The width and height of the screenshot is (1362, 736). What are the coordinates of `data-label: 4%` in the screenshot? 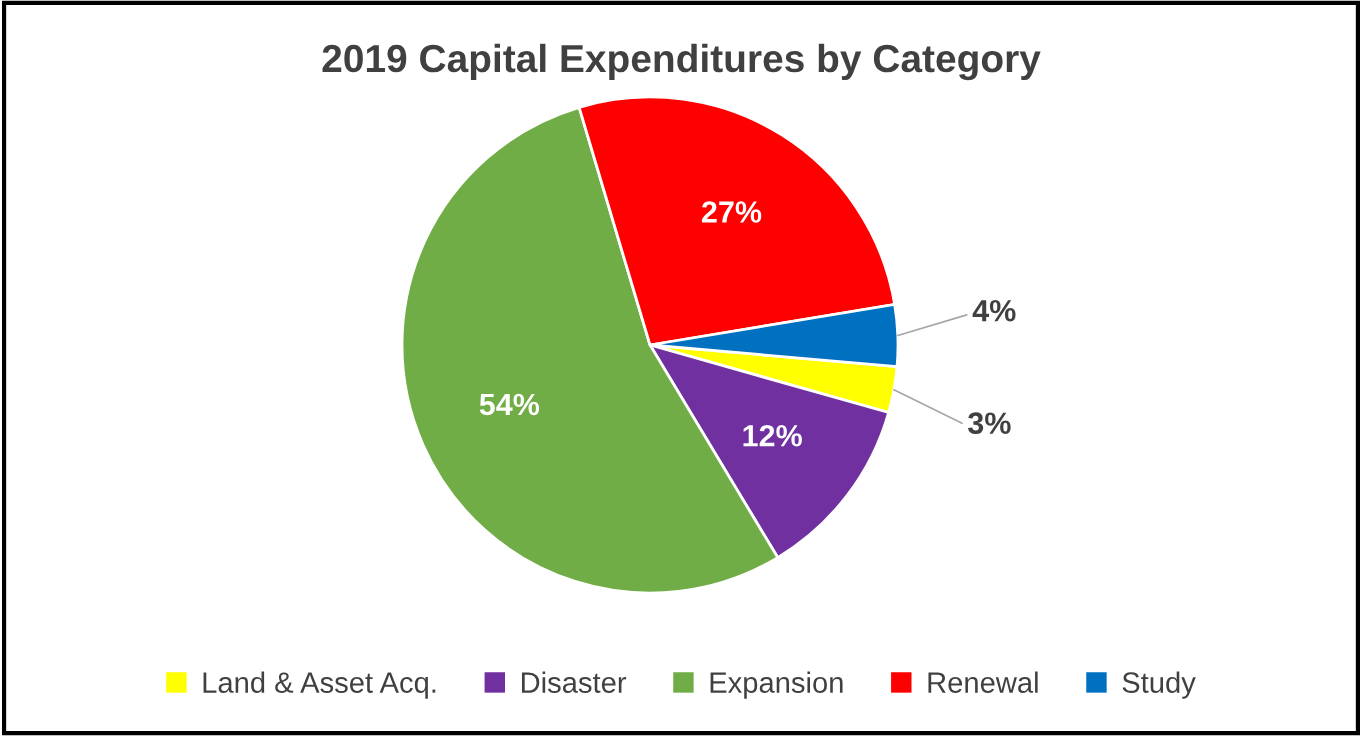 It's located at (994, 310).